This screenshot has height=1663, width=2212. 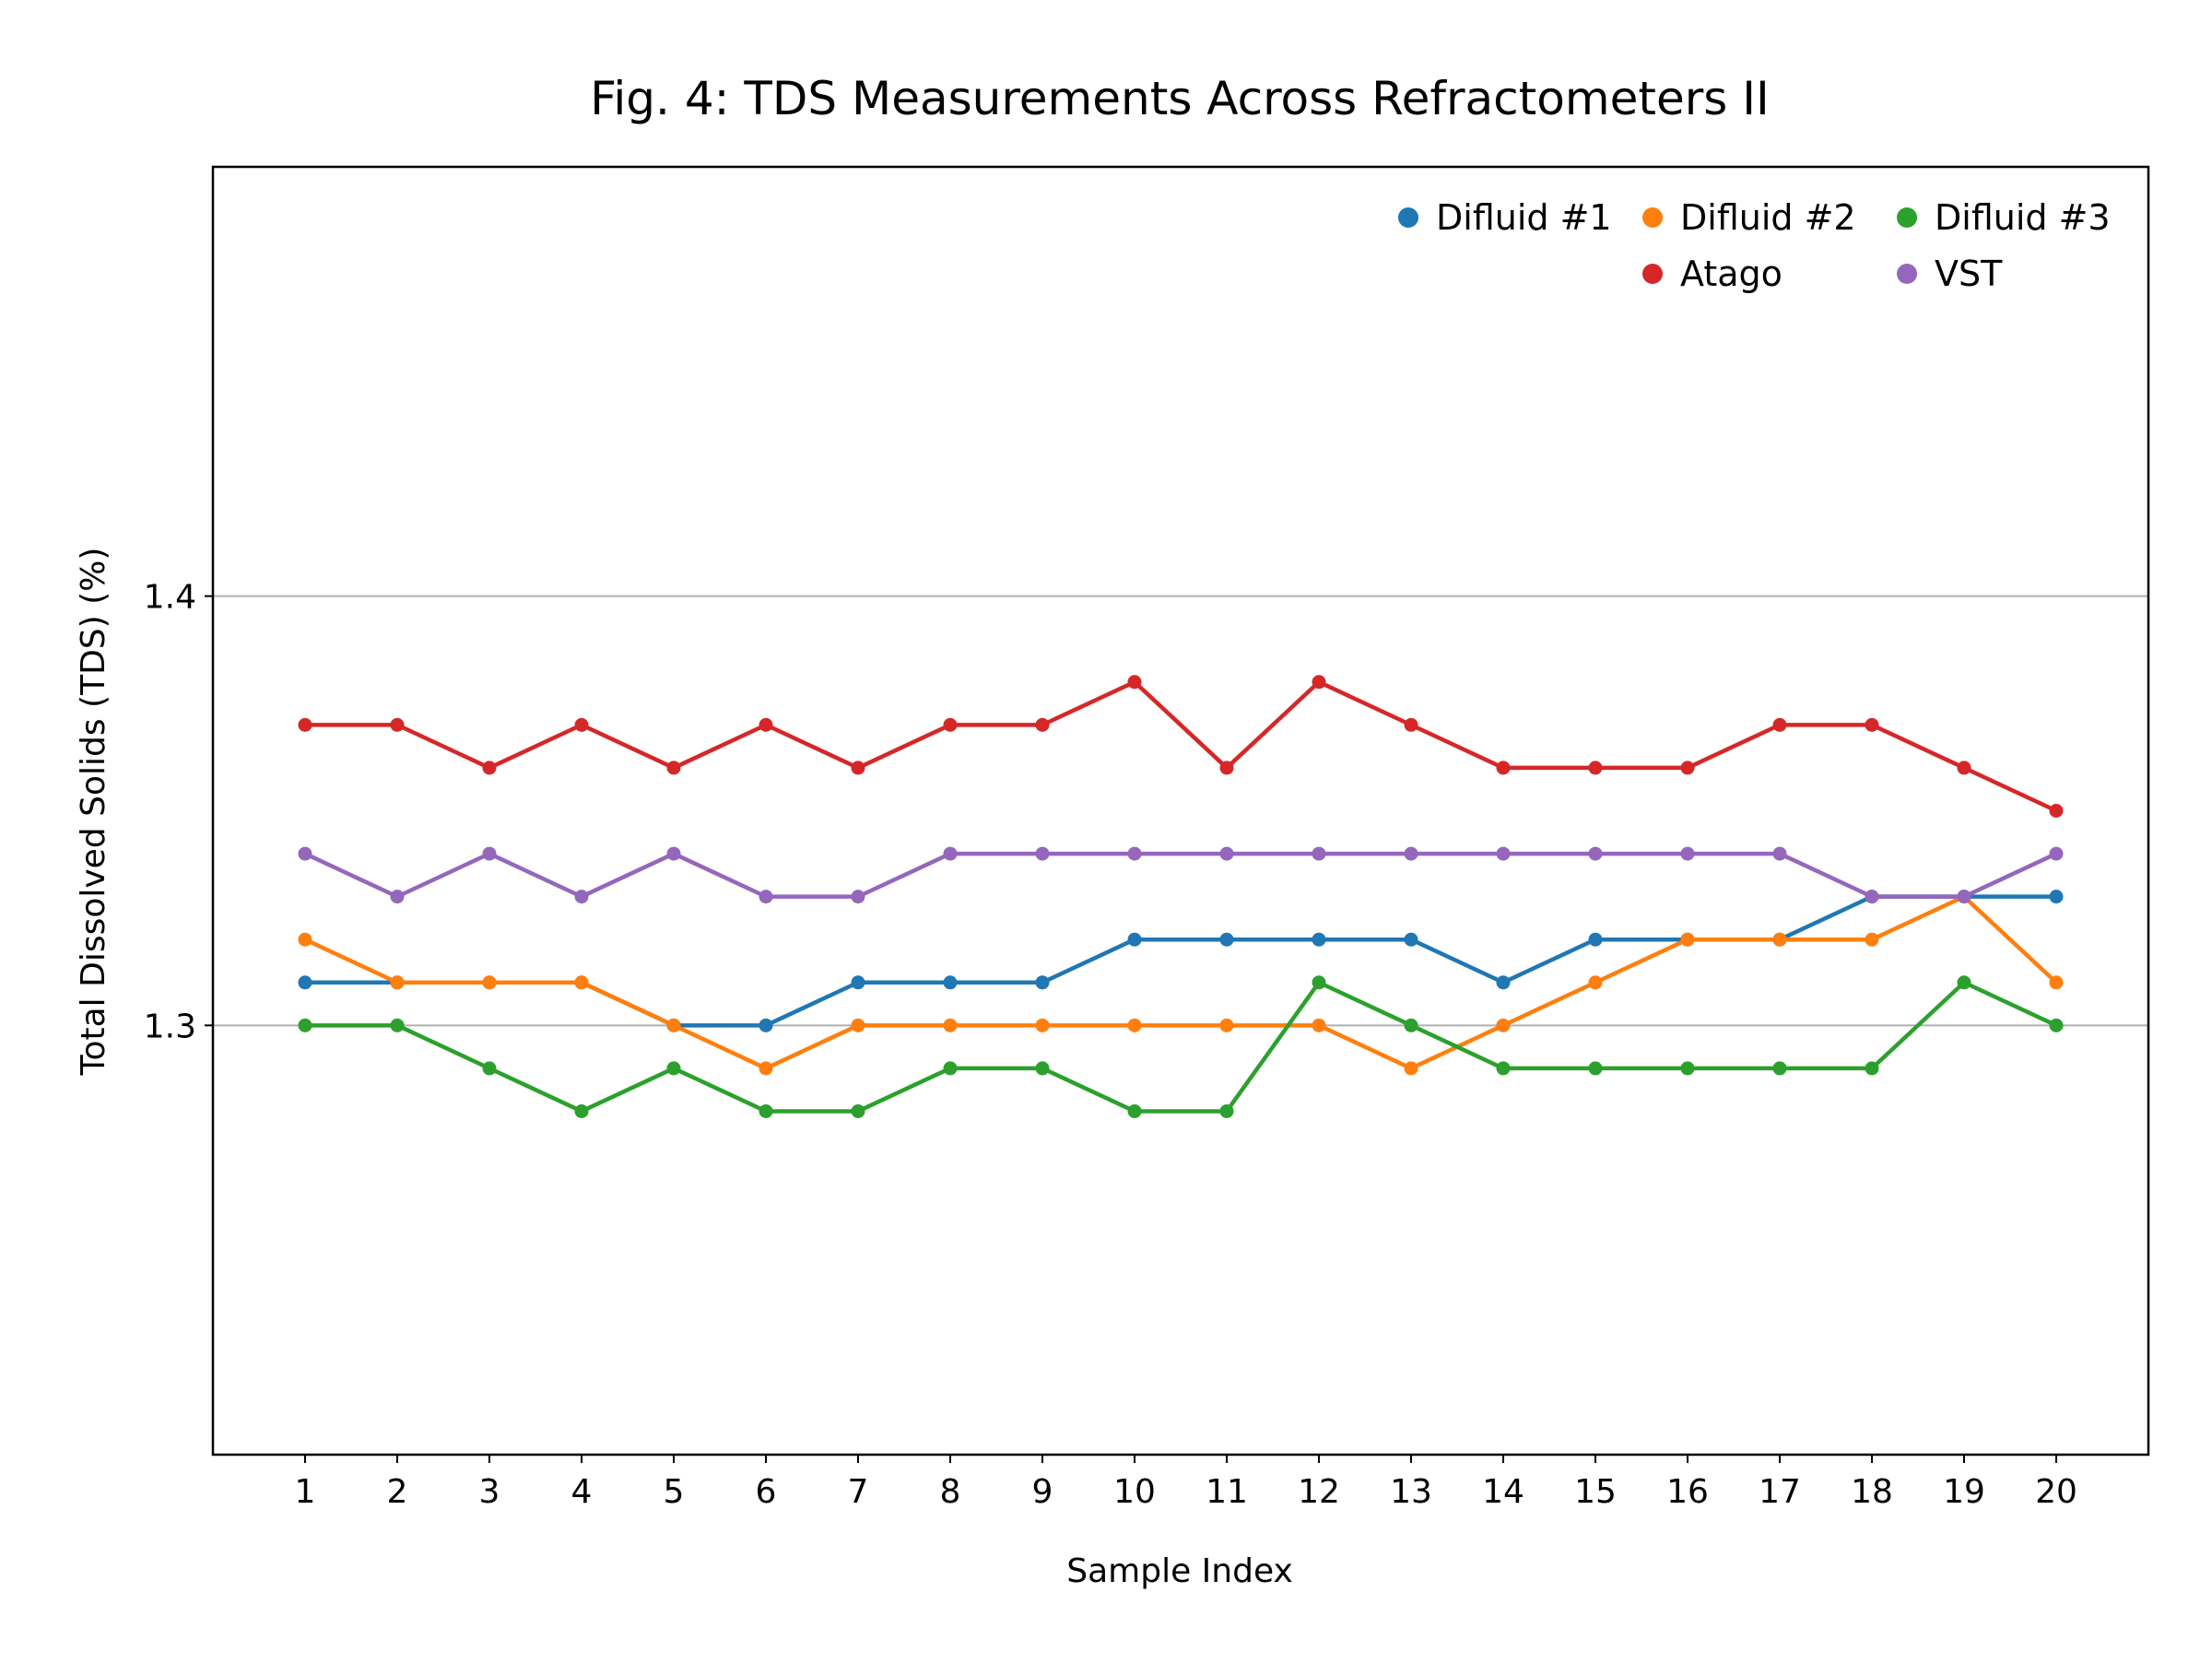 What do you see at coordinates (305, 1492) in the screenshot?
I see `x-tick-label: 1` at bounding box center [305, 1492].